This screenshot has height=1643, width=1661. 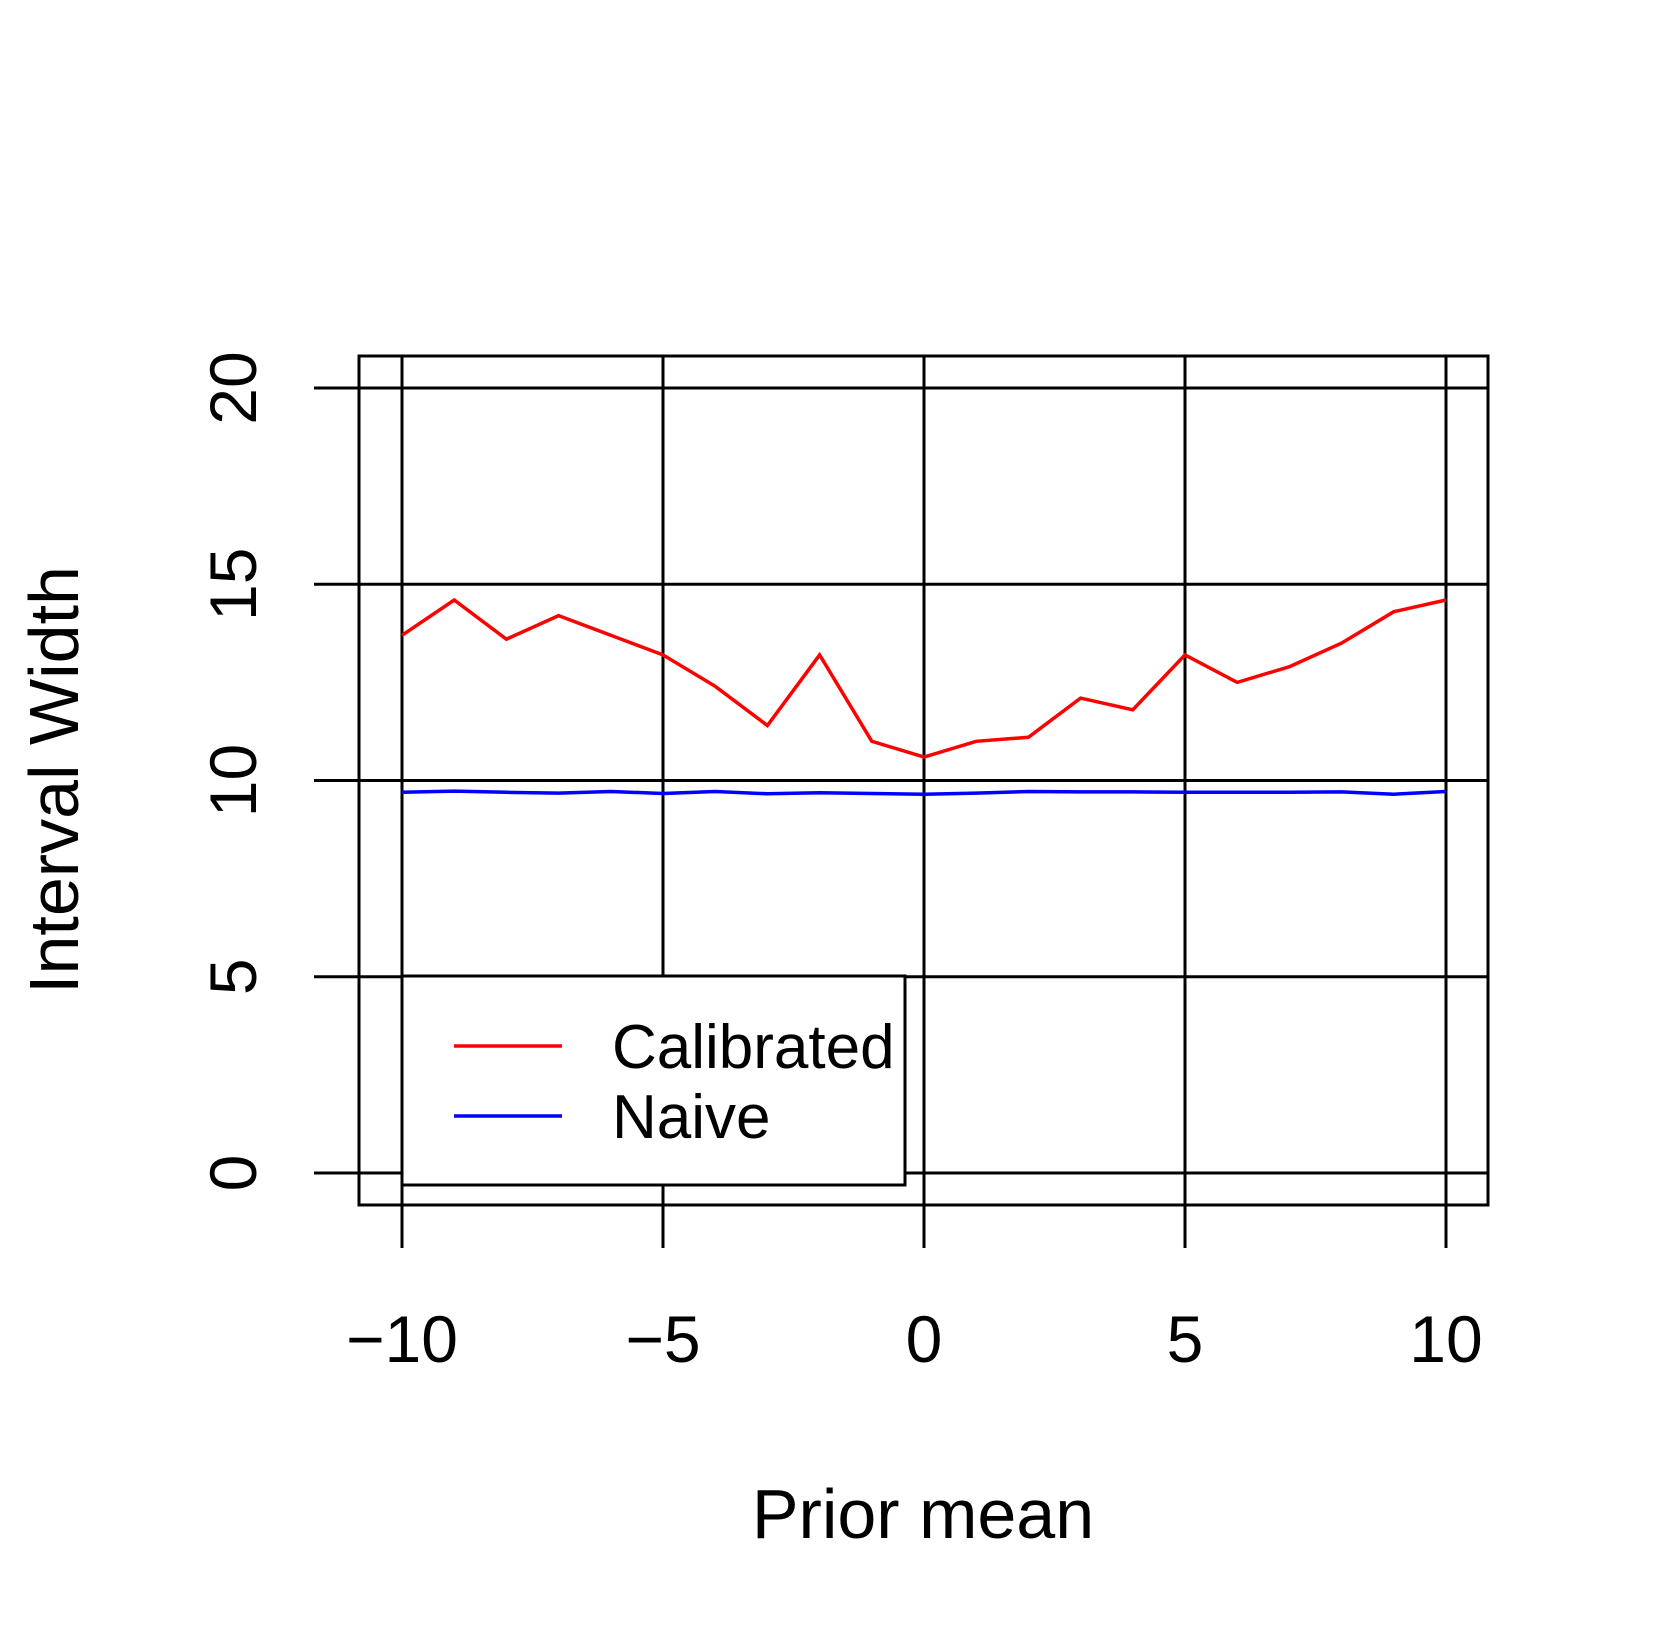 What do you see at coordinates (233, 1173) in the screenshot?
I see `y-tick-label: 0` at bounding box center [233, 1173].